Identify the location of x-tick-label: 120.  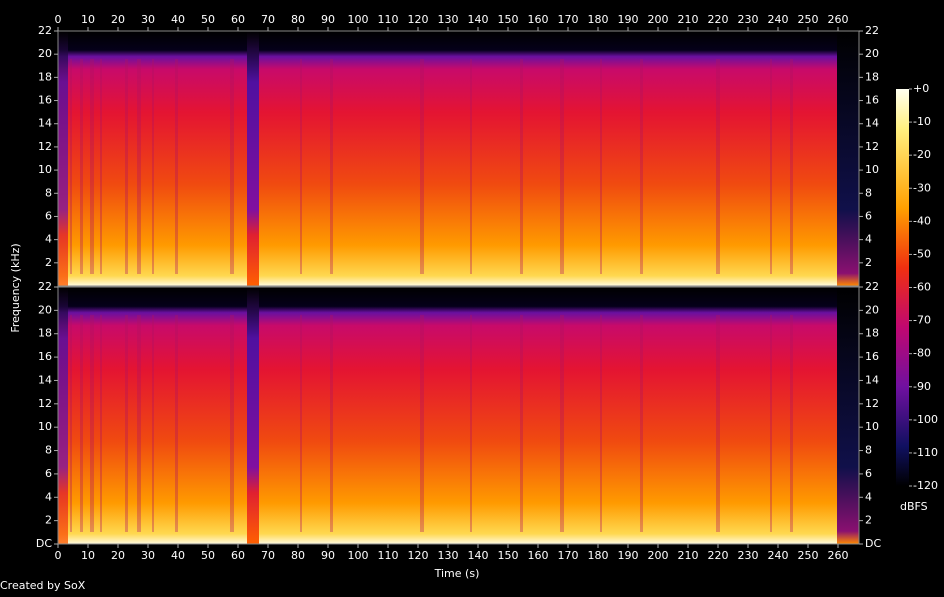
(418, 555).